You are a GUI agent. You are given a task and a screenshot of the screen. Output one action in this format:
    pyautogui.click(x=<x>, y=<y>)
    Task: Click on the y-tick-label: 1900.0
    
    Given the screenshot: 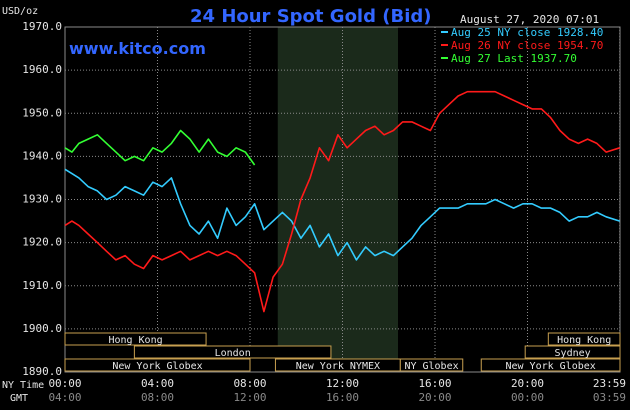 What is the action you would take?
    pyautogui.click(x=42, y=328)
    